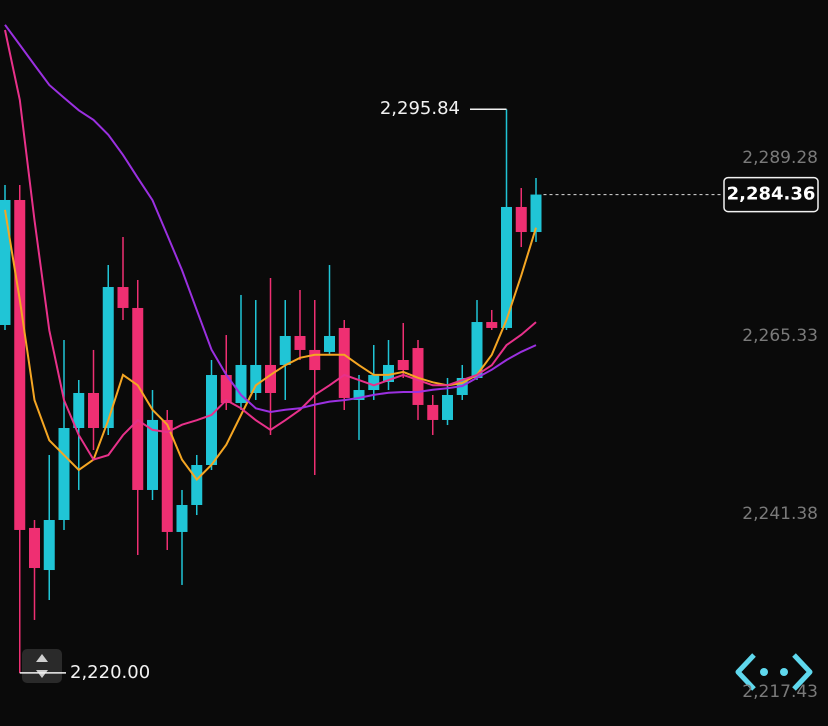 The height and width of the screenshot is (726, 828). I want to click on icon-box, so click(42, 666).